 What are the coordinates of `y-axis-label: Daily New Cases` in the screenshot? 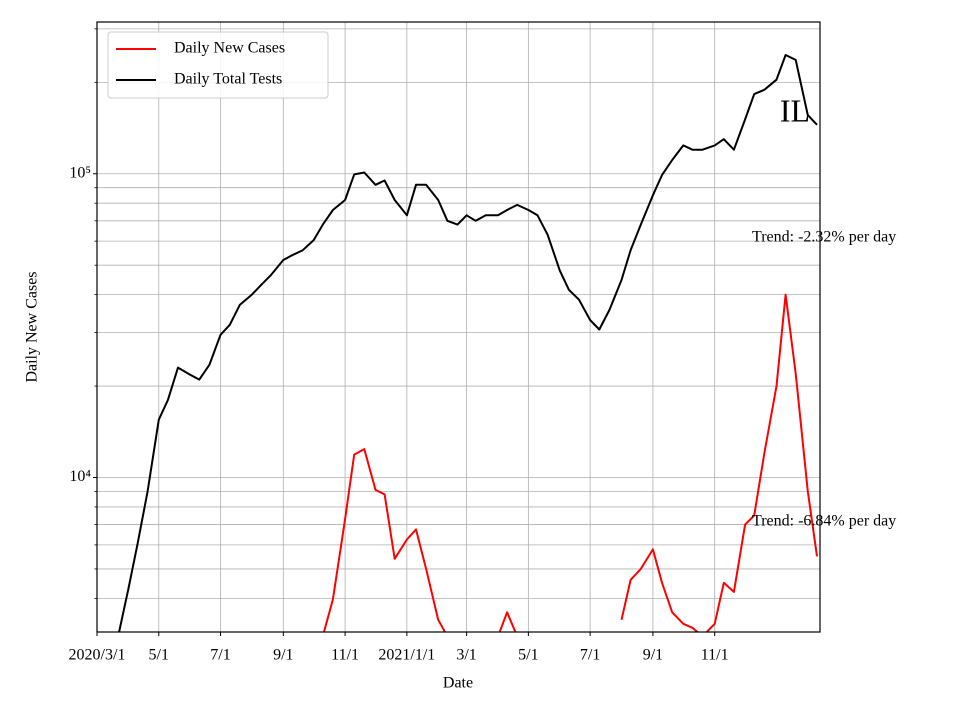 It's located at (32, 326).